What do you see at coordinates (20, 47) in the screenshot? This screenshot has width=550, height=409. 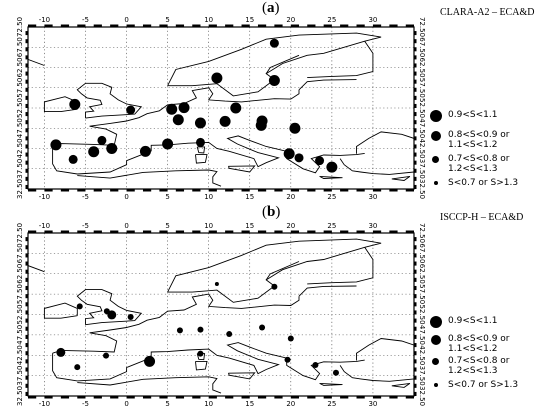 I see `lat-tick-label: 67.50` at bounding box center [20, 47].